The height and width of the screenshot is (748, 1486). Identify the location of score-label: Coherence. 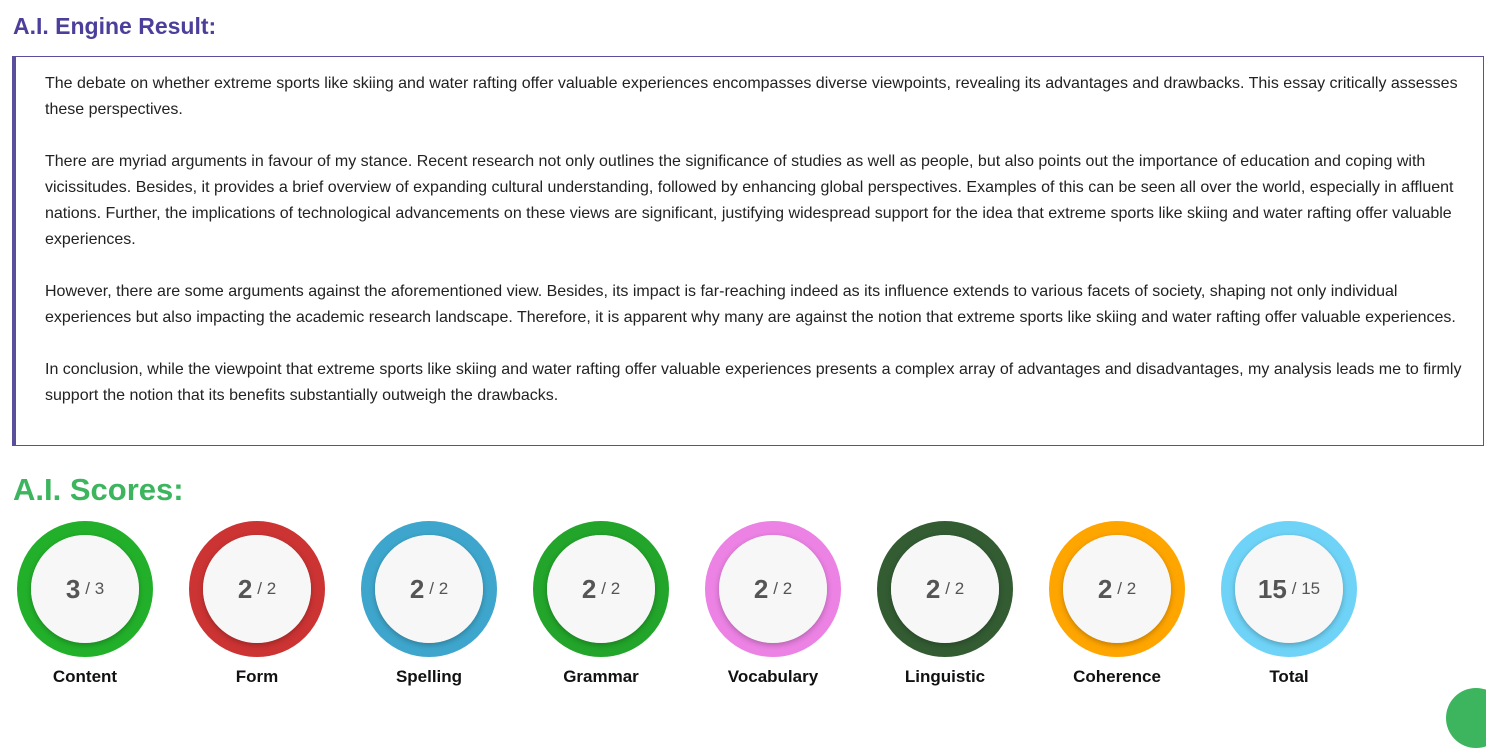
(1117, 676).